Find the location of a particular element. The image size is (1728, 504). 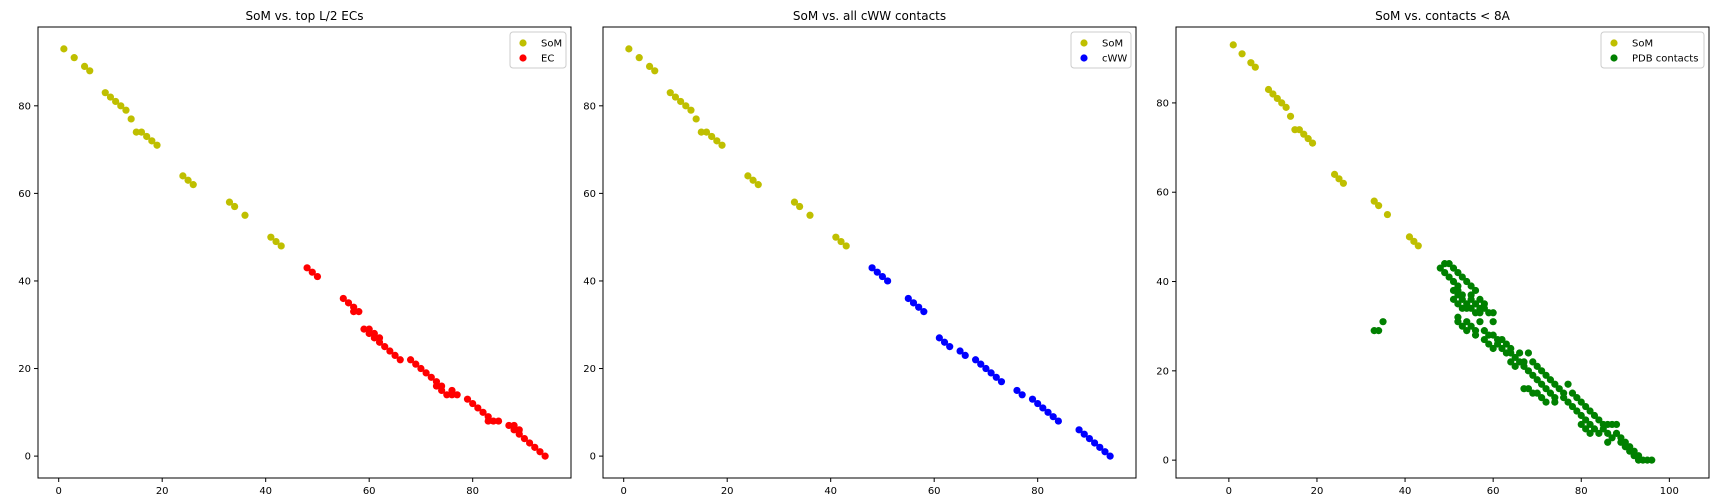

y-tick-label: 20 is located at coordinates (1162, 371).